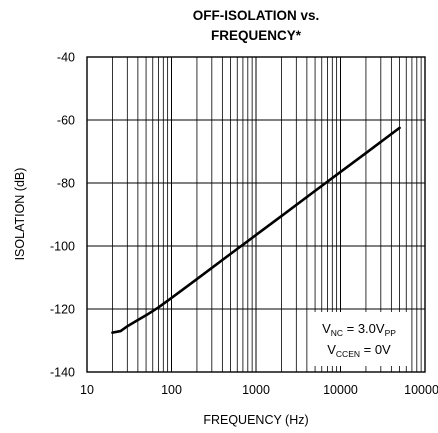  What do you see at coordinates (256, 25) in the screenshot?
I see `chart-title: OFF-ISOLATION vs. FREQUENCY*` at bounding box center [256, 25].